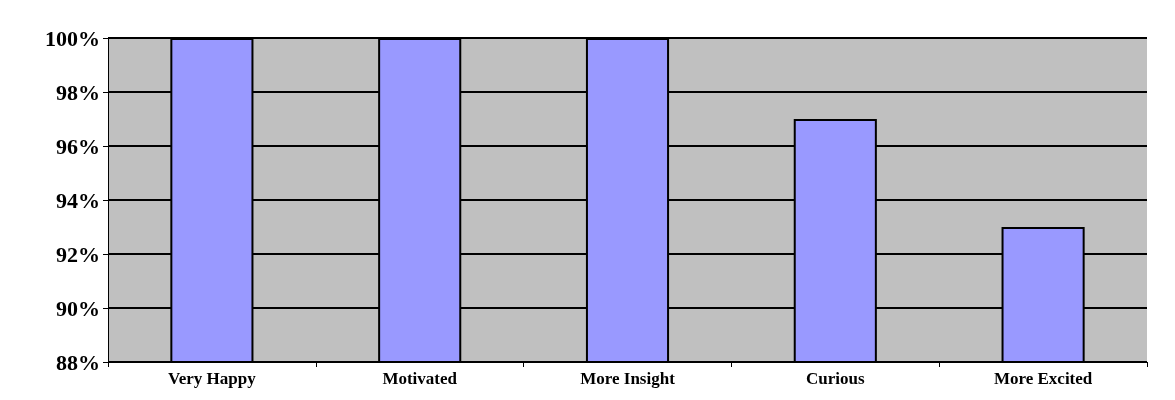  What do you see at coordinates (72, 38) in the screenshot?
I see `y-tick-label: 100%` at bounding box center [72, 38].